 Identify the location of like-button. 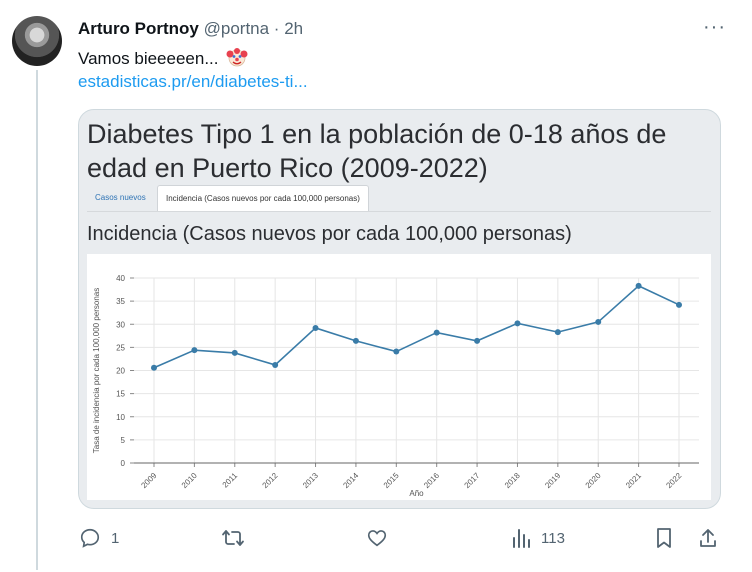
(382, 538).